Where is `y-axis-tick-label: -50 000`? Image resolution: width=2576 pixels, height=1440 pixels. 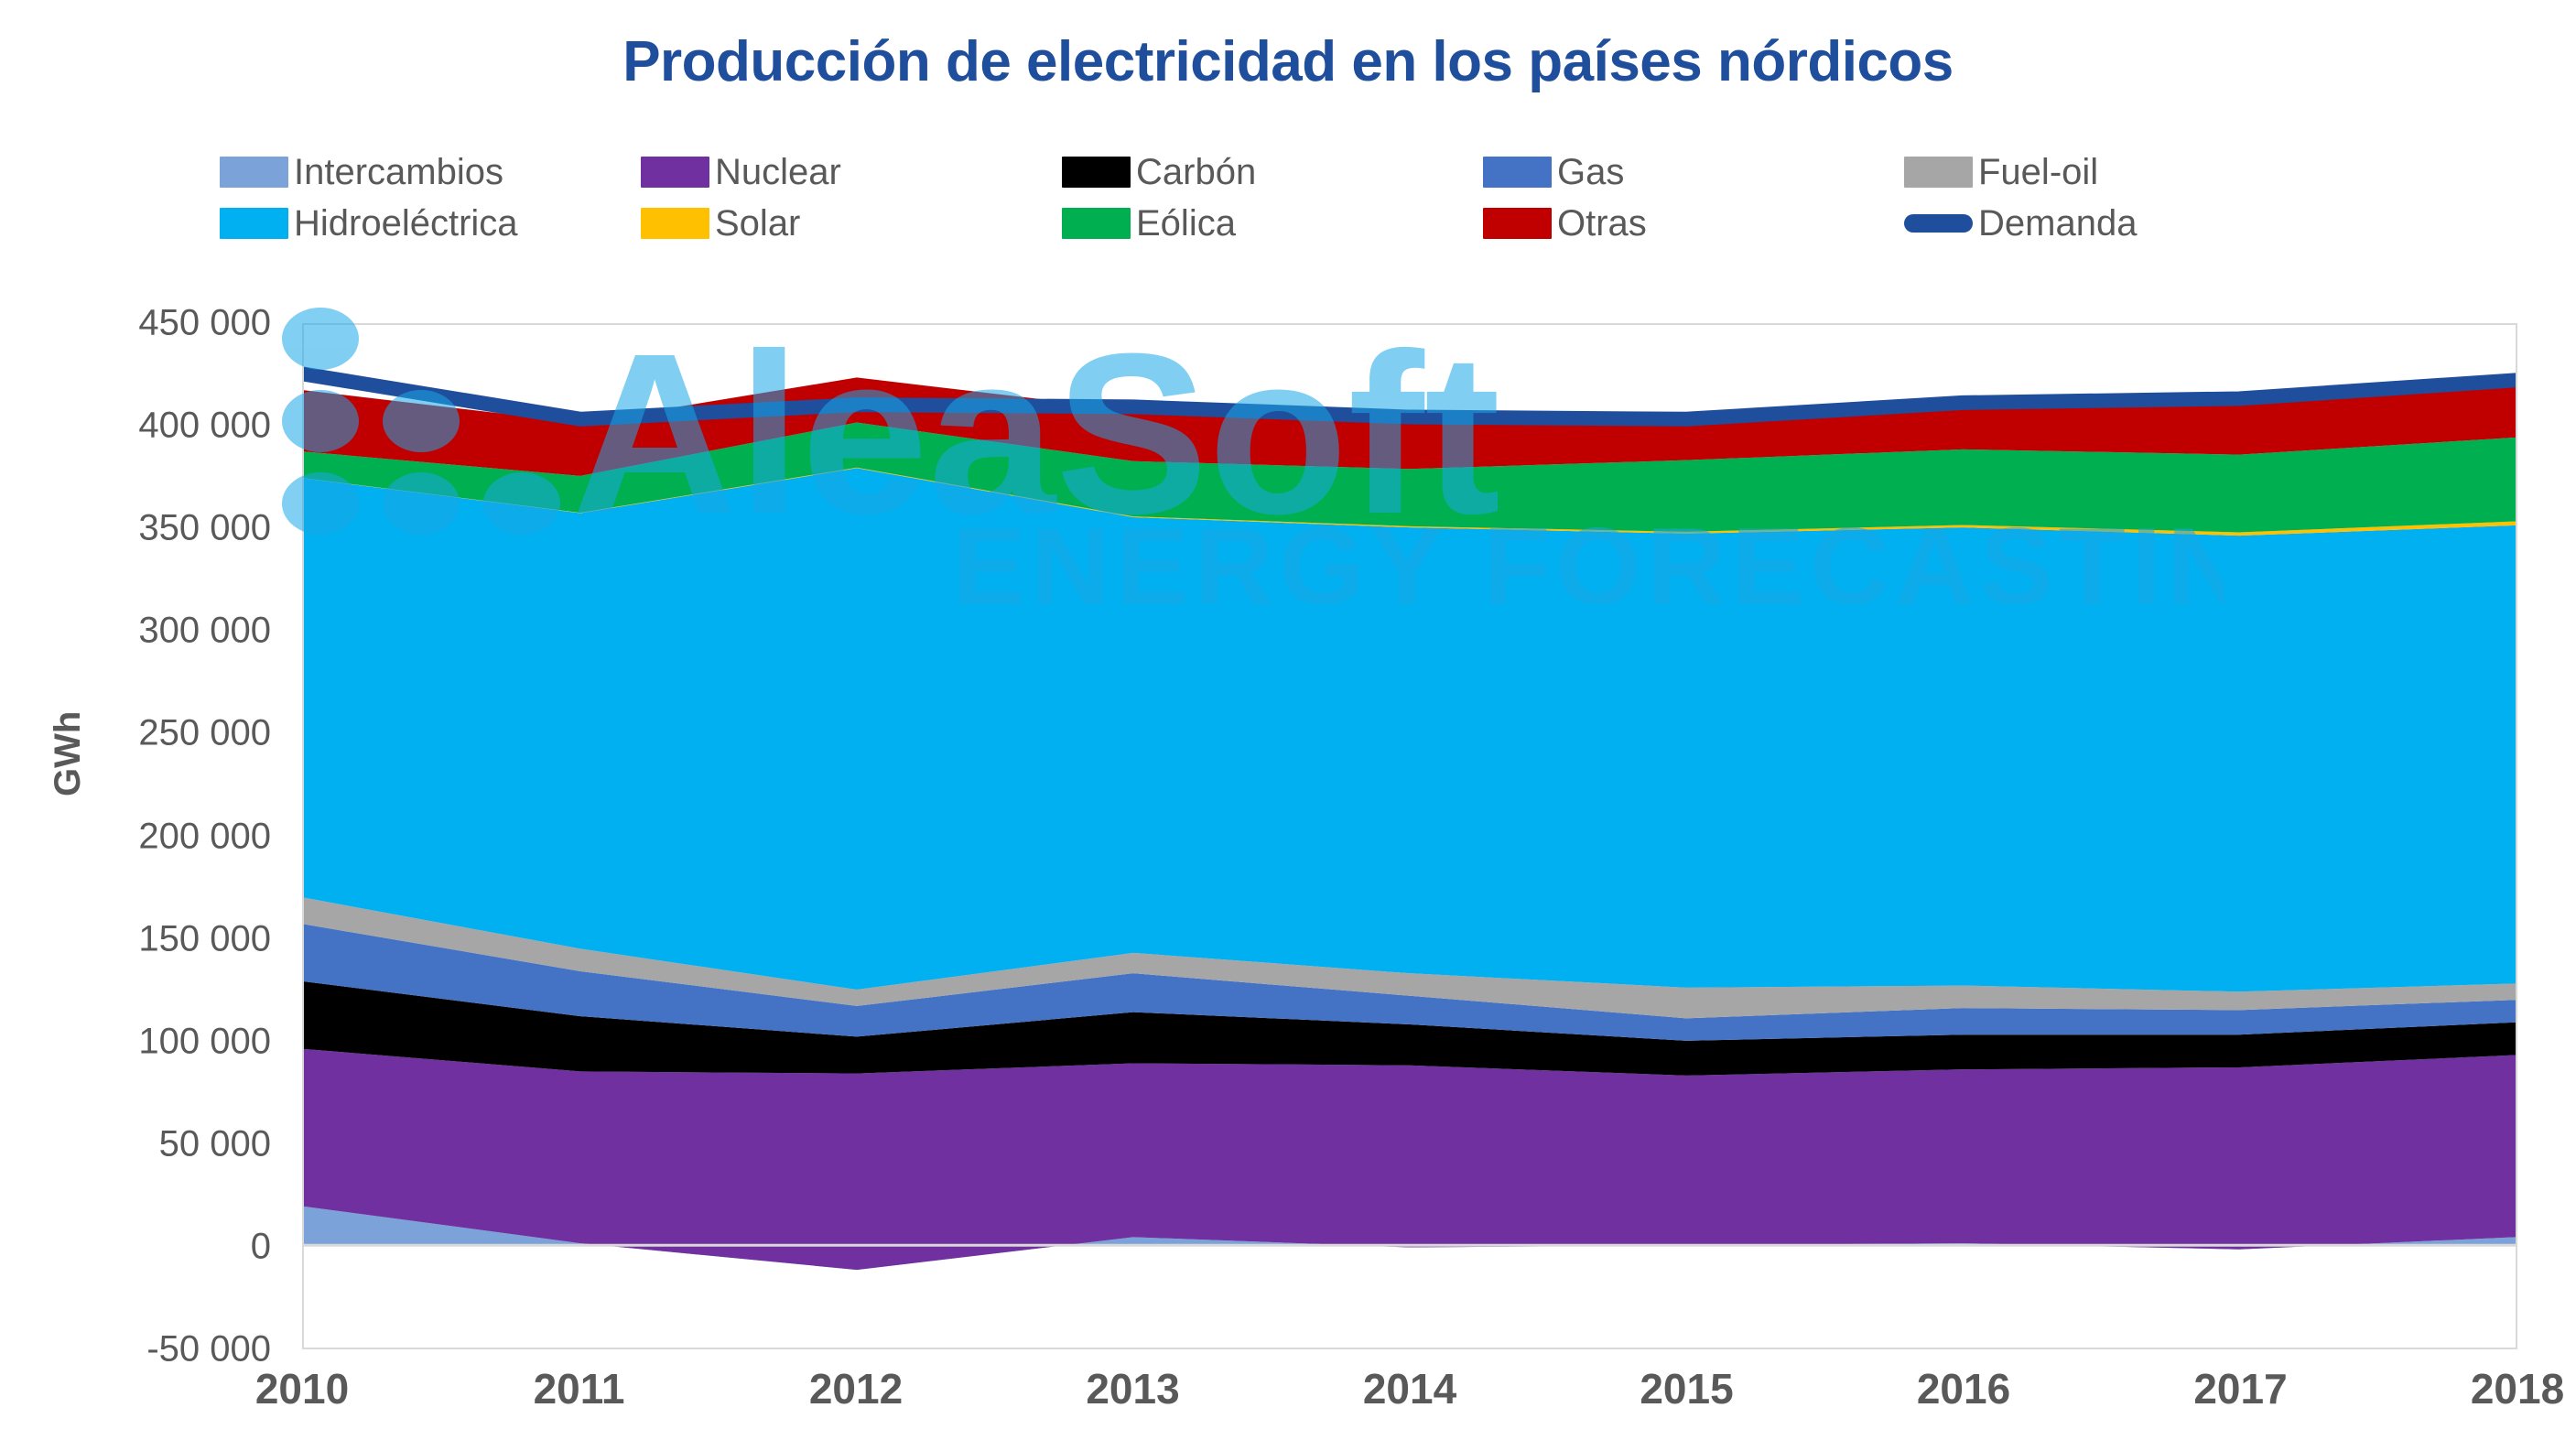
y-axis-tick-label: -50 000 is located at coordinates (209, 1349).